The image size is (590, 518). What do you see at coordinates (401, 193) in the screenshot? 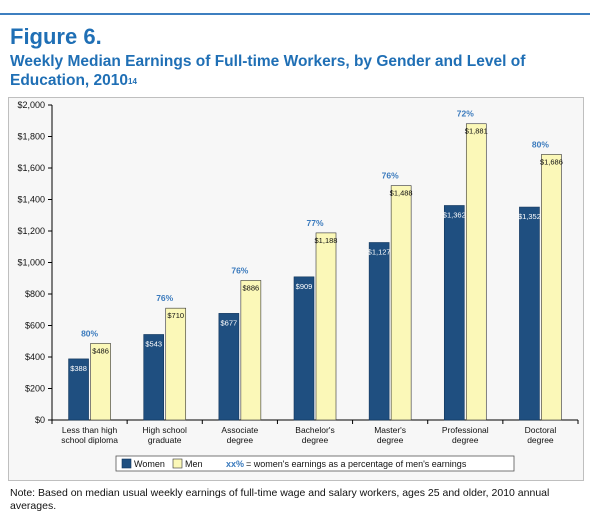
I see `bar-value-label-men: $1,488` at bounding box center [401, 193].